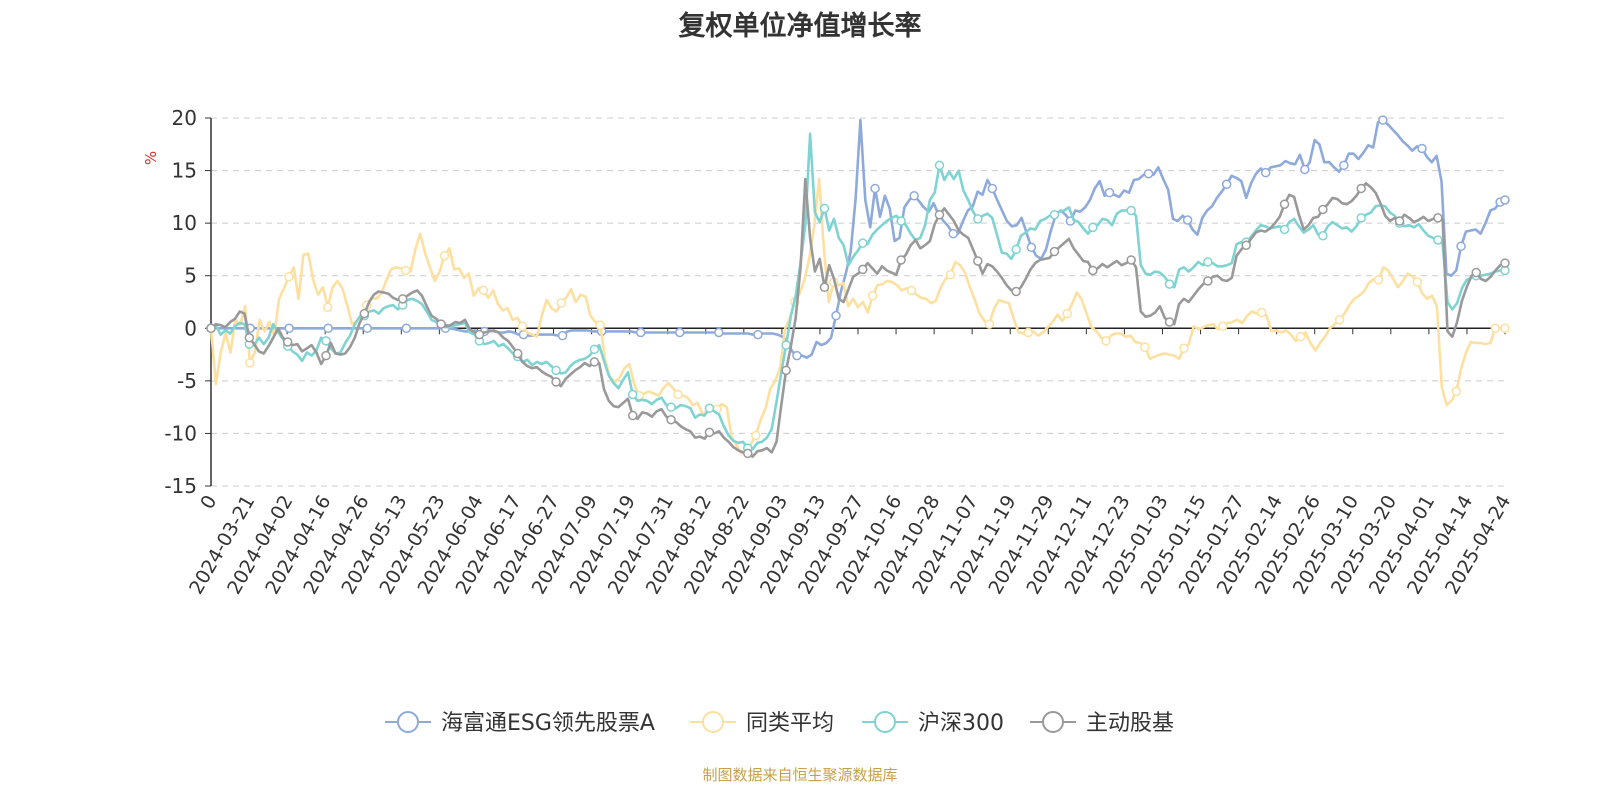 The image size is (1600, 800). Describe the element at coordinates (151, 158) in the screenshot. I see `y-axis-label: %` at that location.